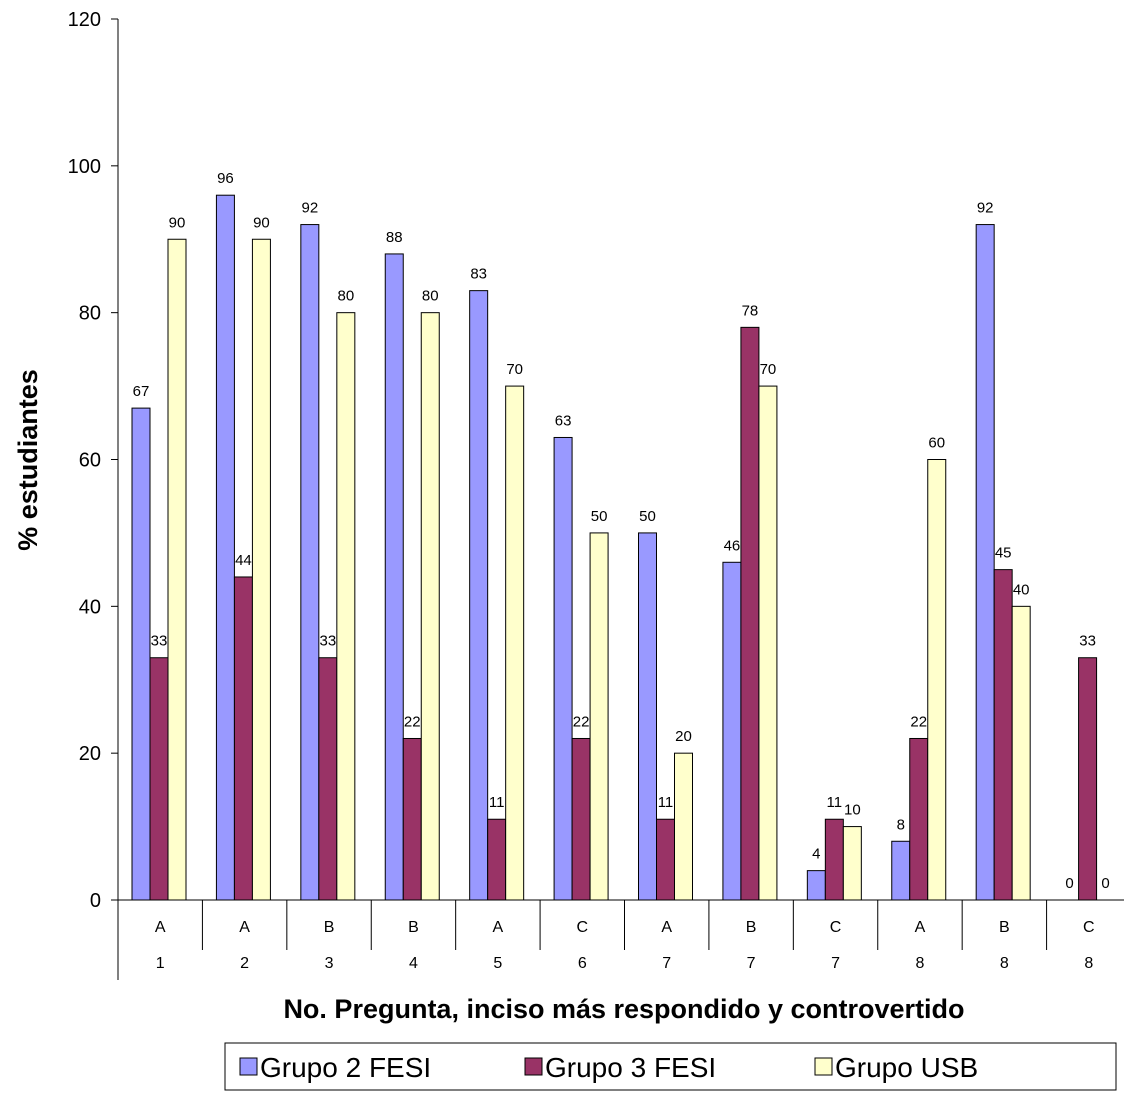  What do you see at coordinates (750, 310) in the screenshot?
I see `data-label: 78` at bounding box center [750, 310].